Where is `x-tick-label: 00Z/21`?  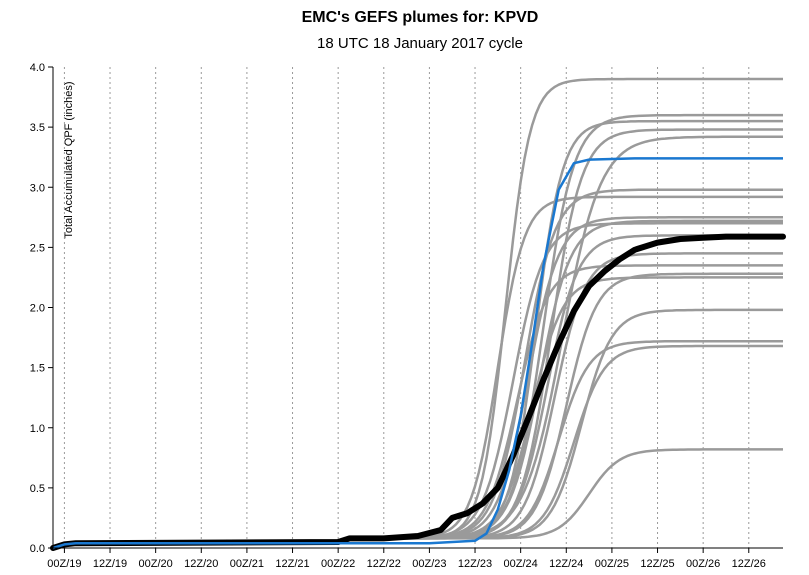 x-tick-label: 00Z/21 is located at coordinates (247, 564).